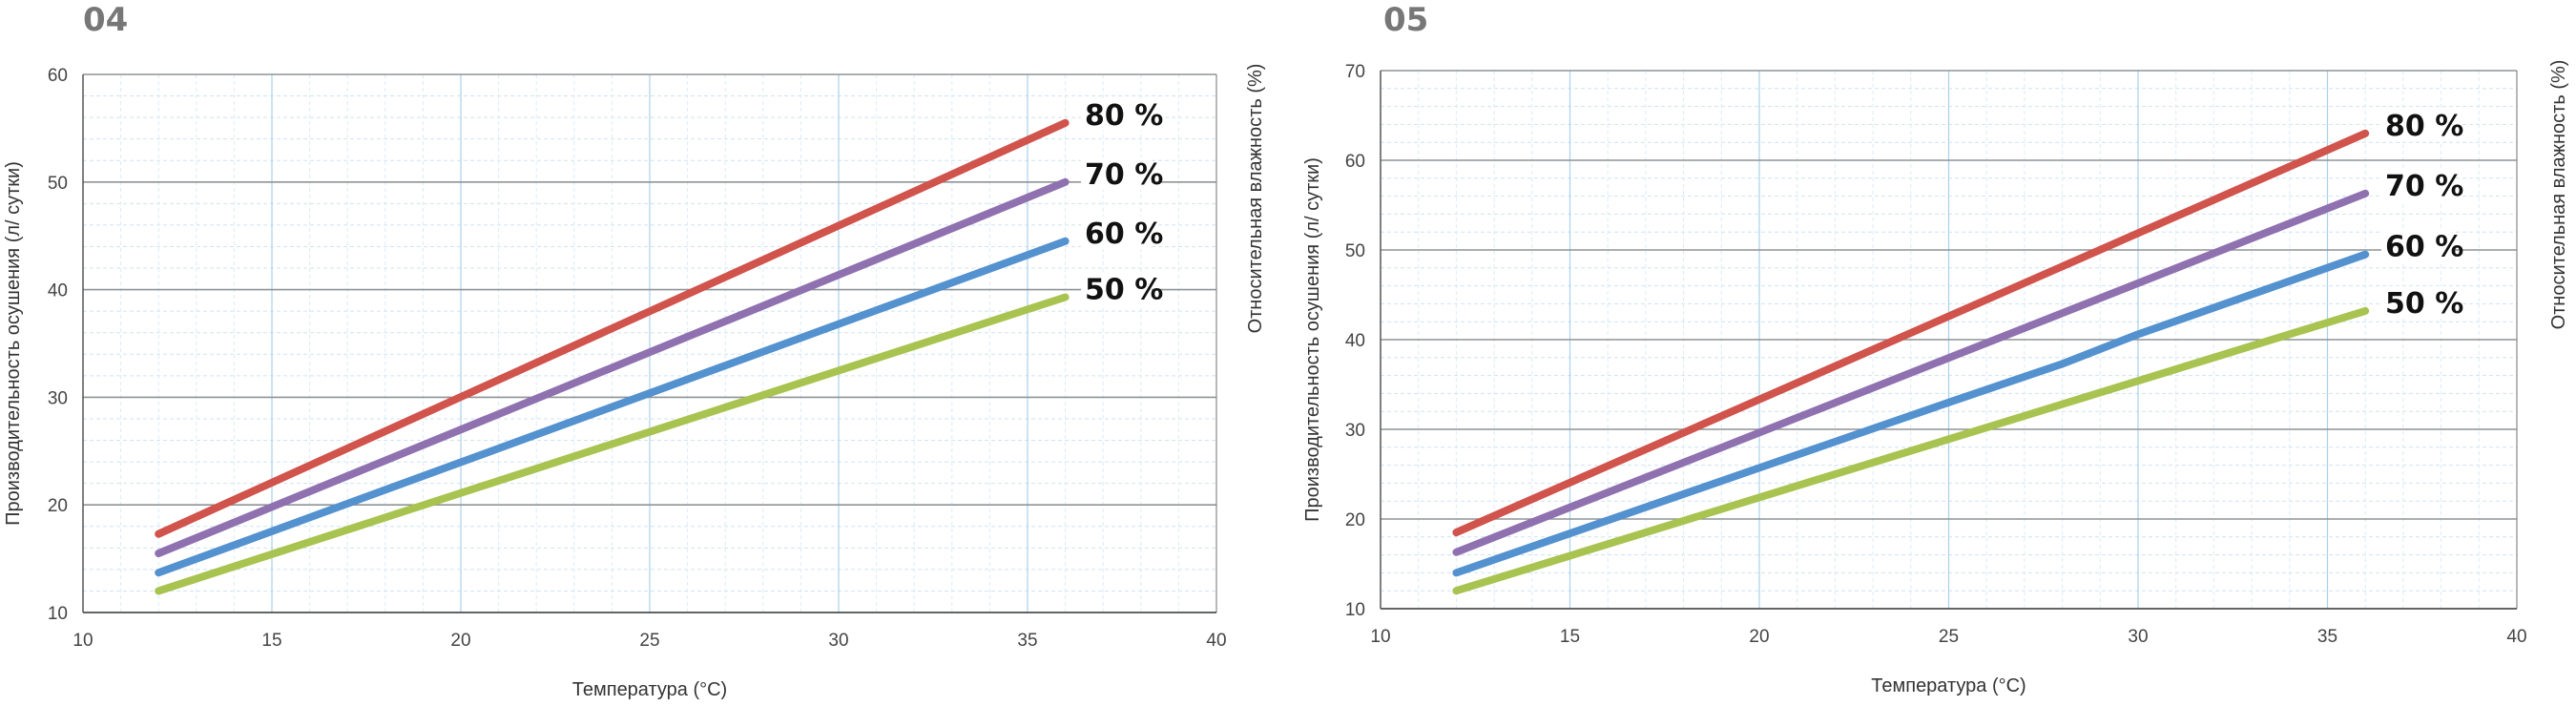  What do you see at coordinates (105, 20) in the screenshot?
I see `panel-label: 04` at bounding box center [105, 20].